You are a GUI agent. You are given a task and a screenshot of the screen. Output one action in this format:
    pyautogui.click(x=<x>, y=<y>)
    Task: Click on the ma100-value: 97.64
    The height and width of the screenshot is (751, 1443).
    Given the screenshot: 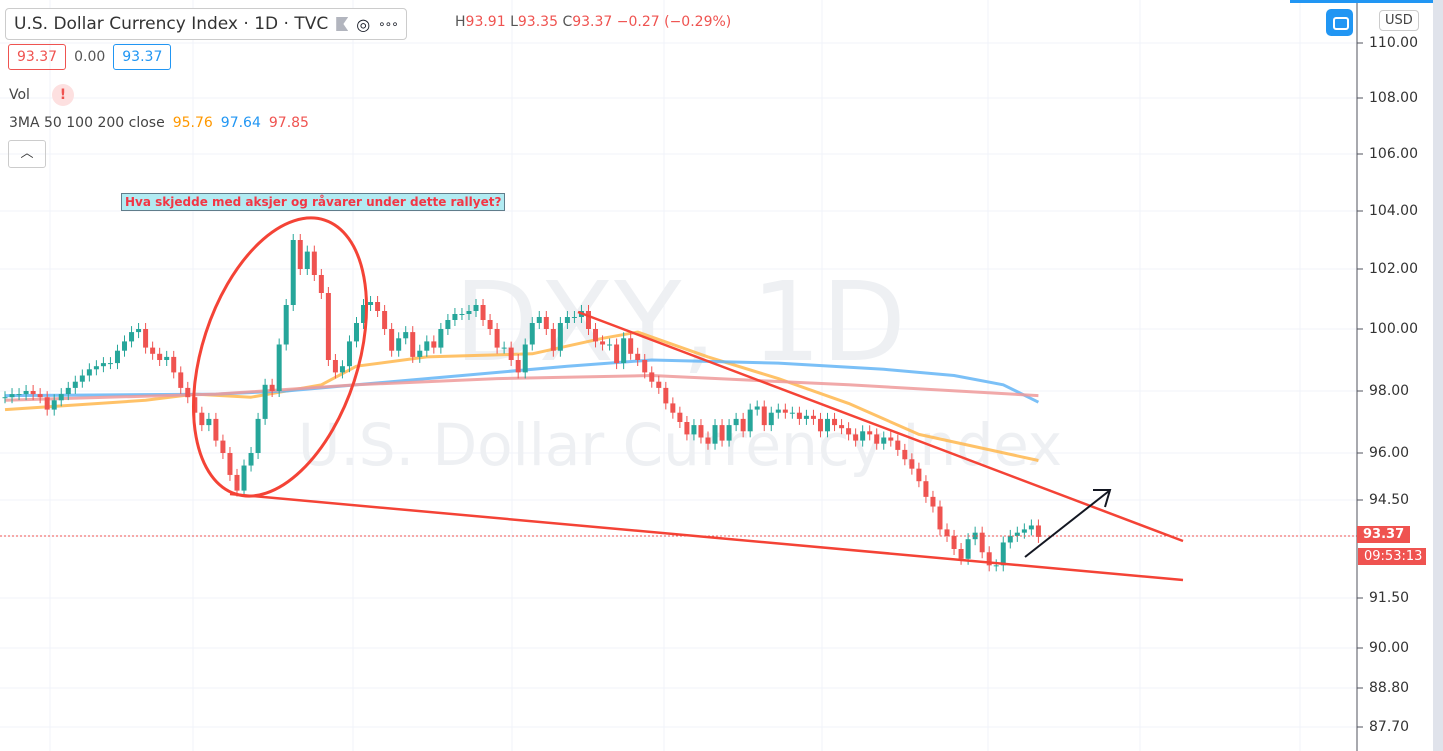 What is the action you would take?
    pyautogui.click(x=240, y=123)
    